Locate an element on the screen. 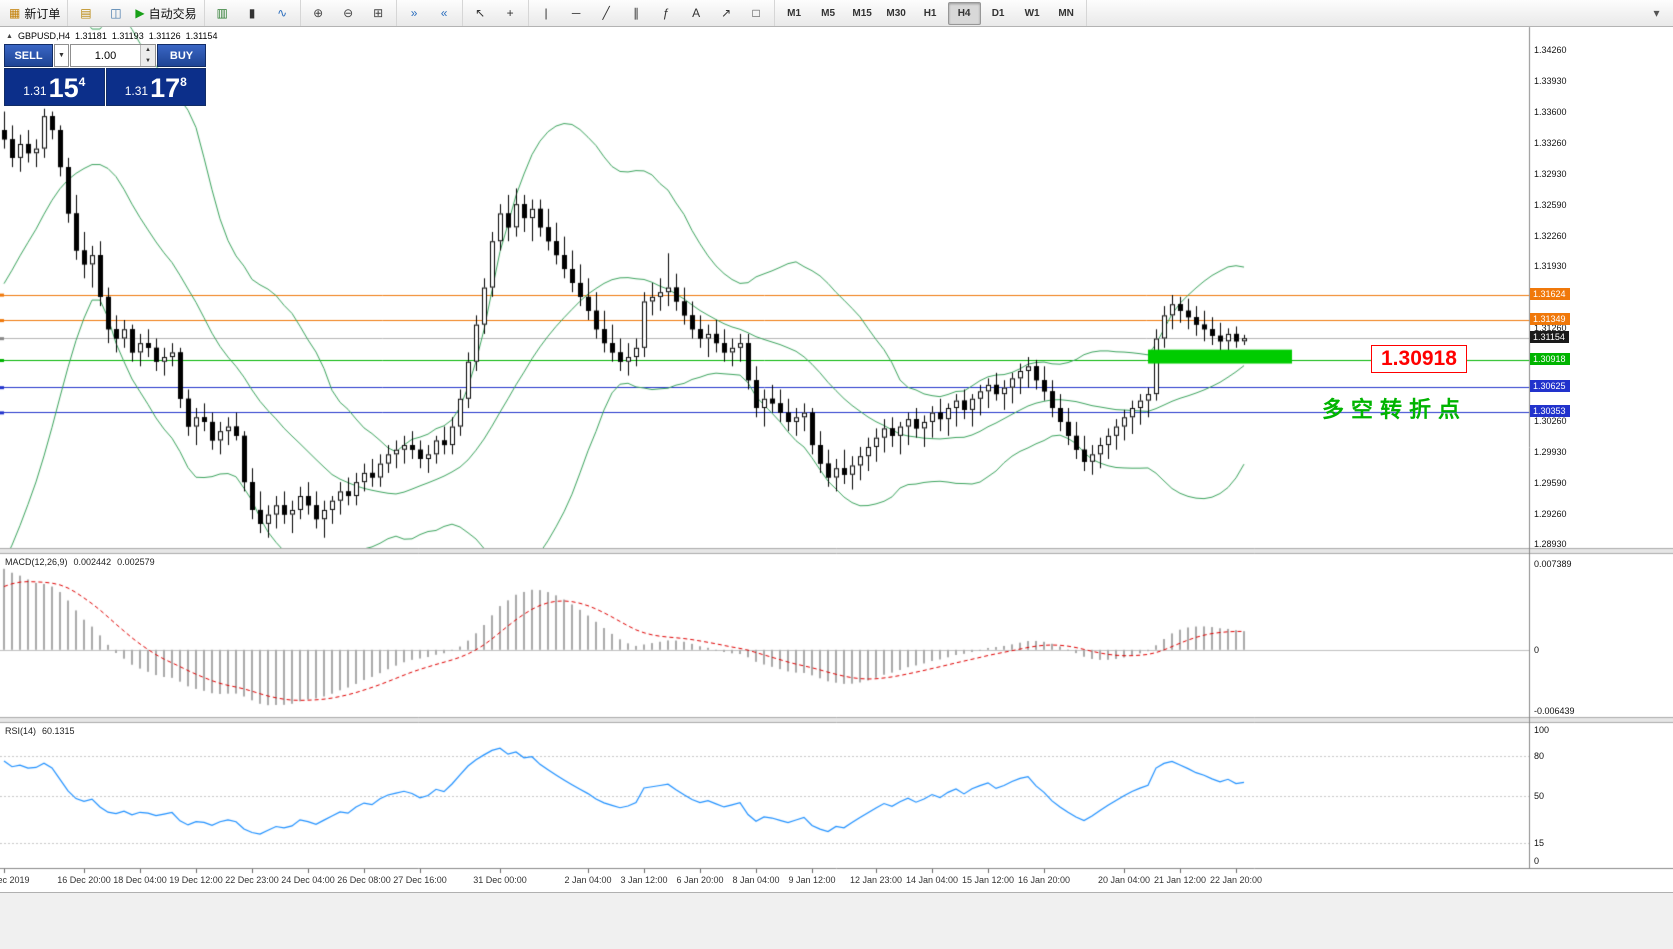  crosshair-icon: + is located at coordinates (510, 13).